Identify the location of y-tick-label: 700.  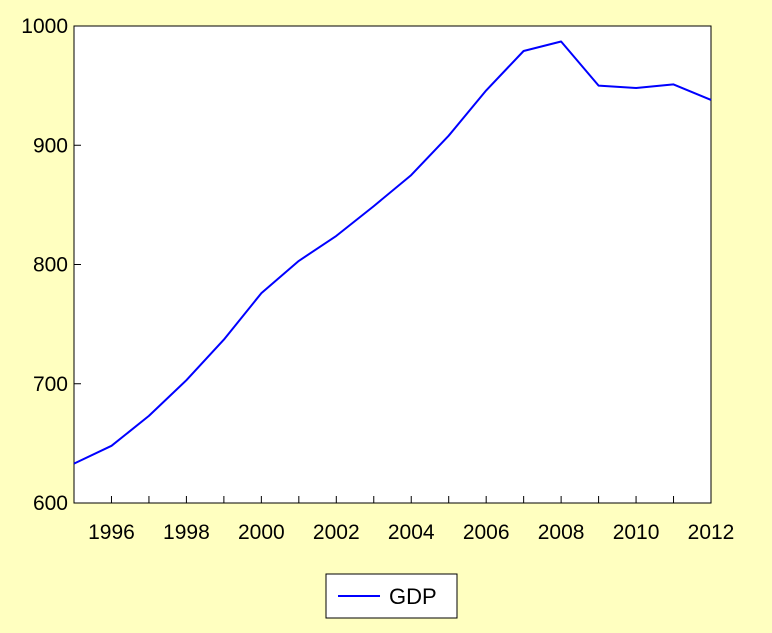
(50, 384).